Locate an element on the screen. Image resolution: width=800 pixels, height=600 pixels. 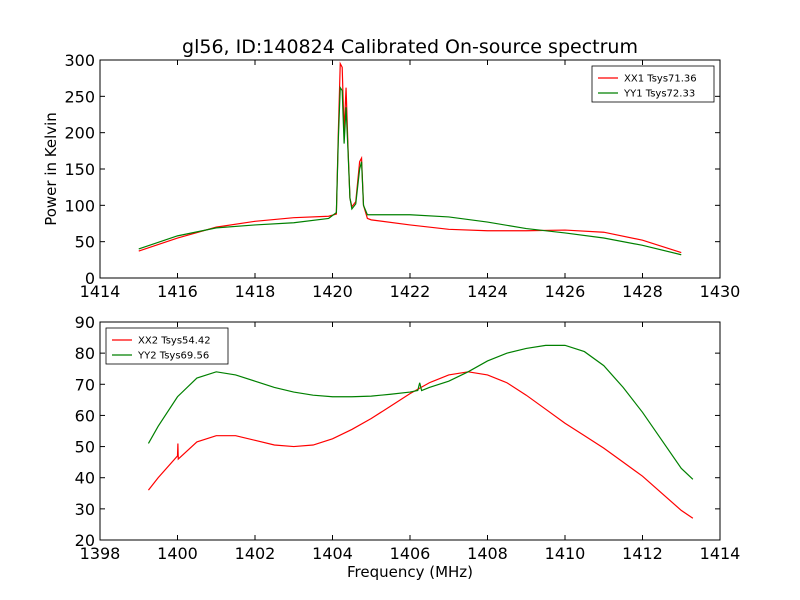
y-tick-label: 30 is located at coordinates (85, 509).